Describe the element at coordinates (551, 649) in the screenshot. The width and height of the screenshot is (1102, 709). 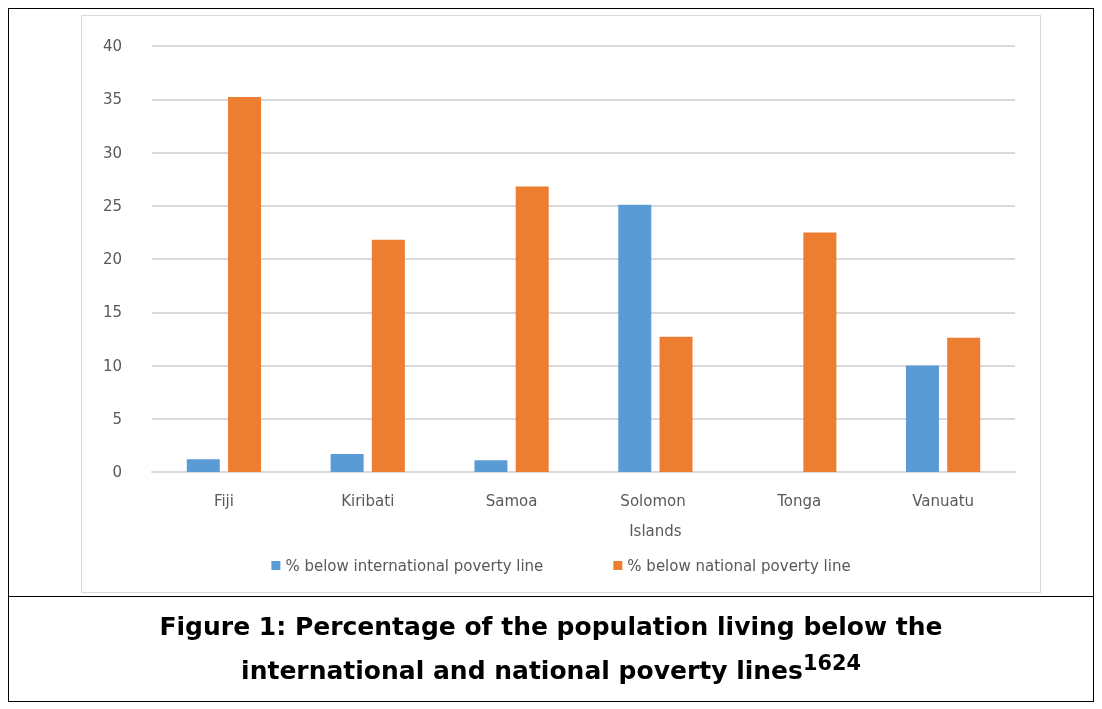
I see `text: Figure 1: Percentage of the population living below the international and national poverty lines$^{1624}$` at that location.